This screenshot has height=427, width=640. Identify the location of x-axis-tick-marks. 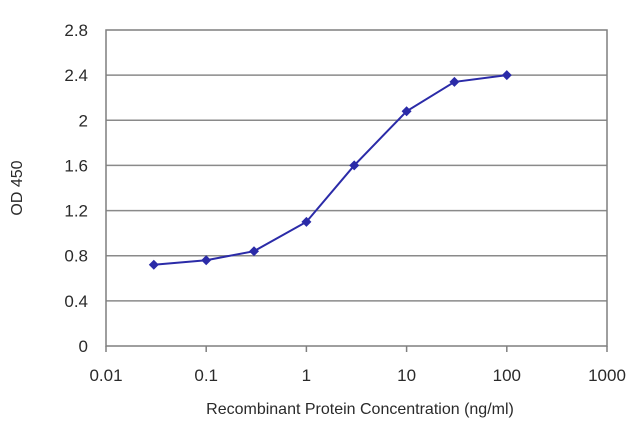
(356, 349).